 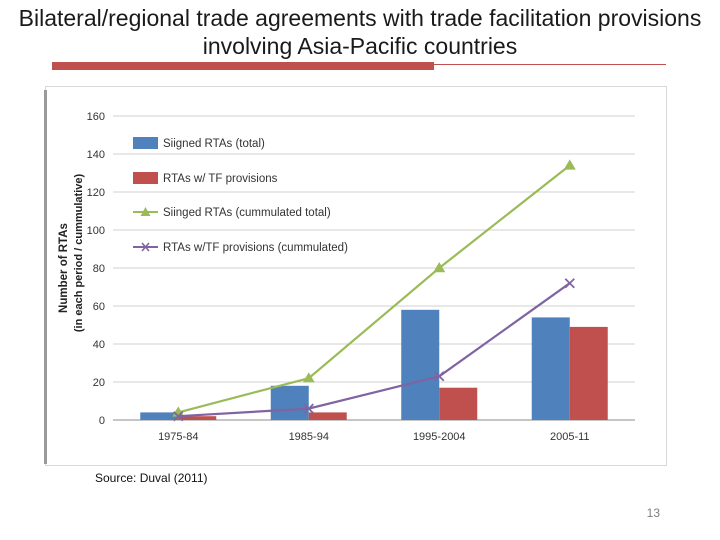 I want to click on y-tick-label: 20, so click(x=99, y=383).